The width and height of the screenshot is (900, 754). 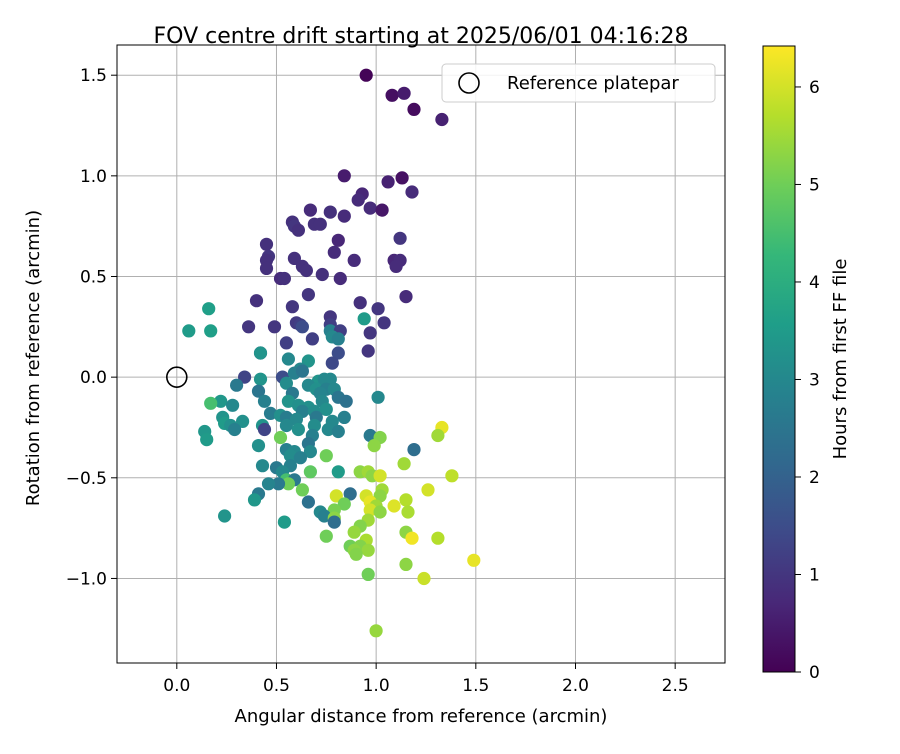 What do you see at coordinates (421, 716) in the screenshot?
I see `x-axis-label: Angular distance from reference (arcmin)` at bounding box center [421, 716].